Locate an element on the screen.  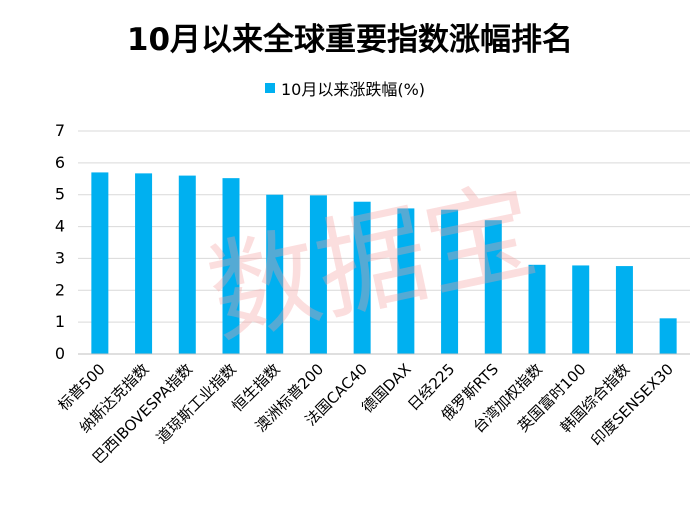
y-tick-label: 0 is located at coordinates (60, 353).